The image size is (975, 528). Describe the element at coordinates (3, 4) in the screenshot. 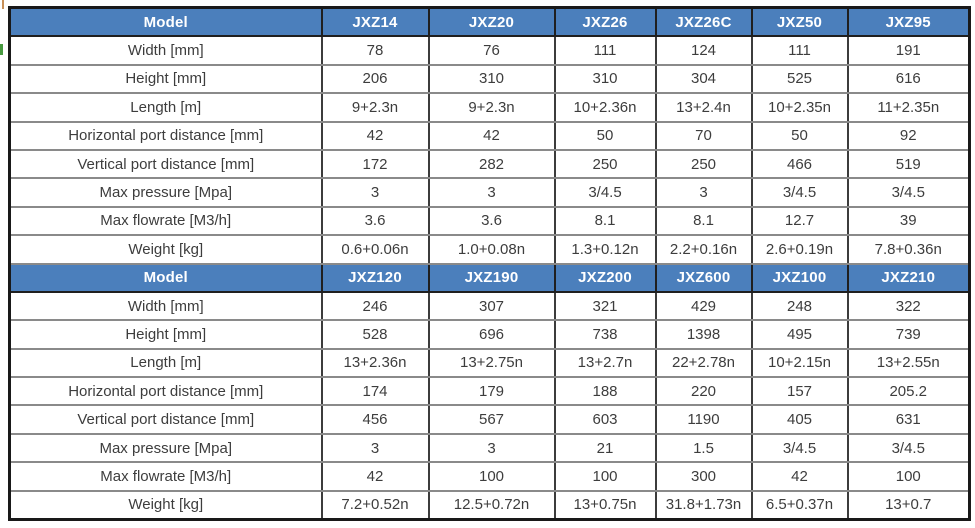

I see `top-left-corner-mark` at that location.